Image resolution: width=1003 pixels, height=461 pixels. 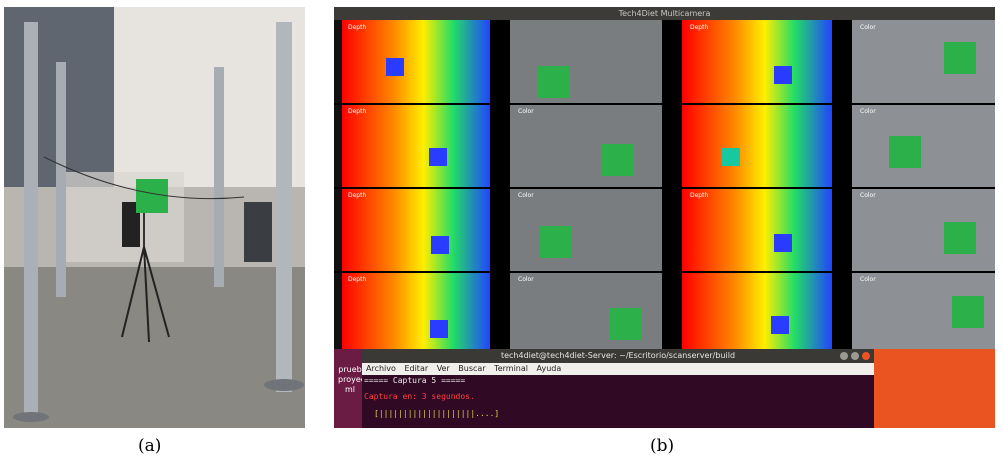 I want to click on maximize-icon, so click(x=855, y=356).